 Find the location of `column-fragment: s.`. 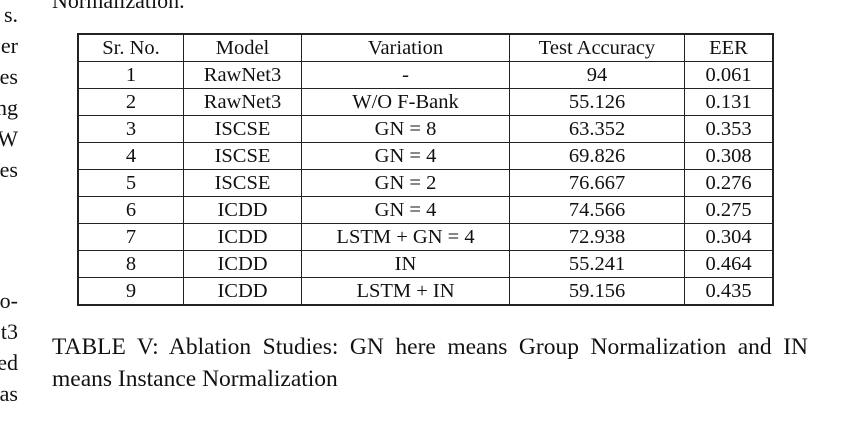

column-fragment: s. is located at coordinates (10, 14).